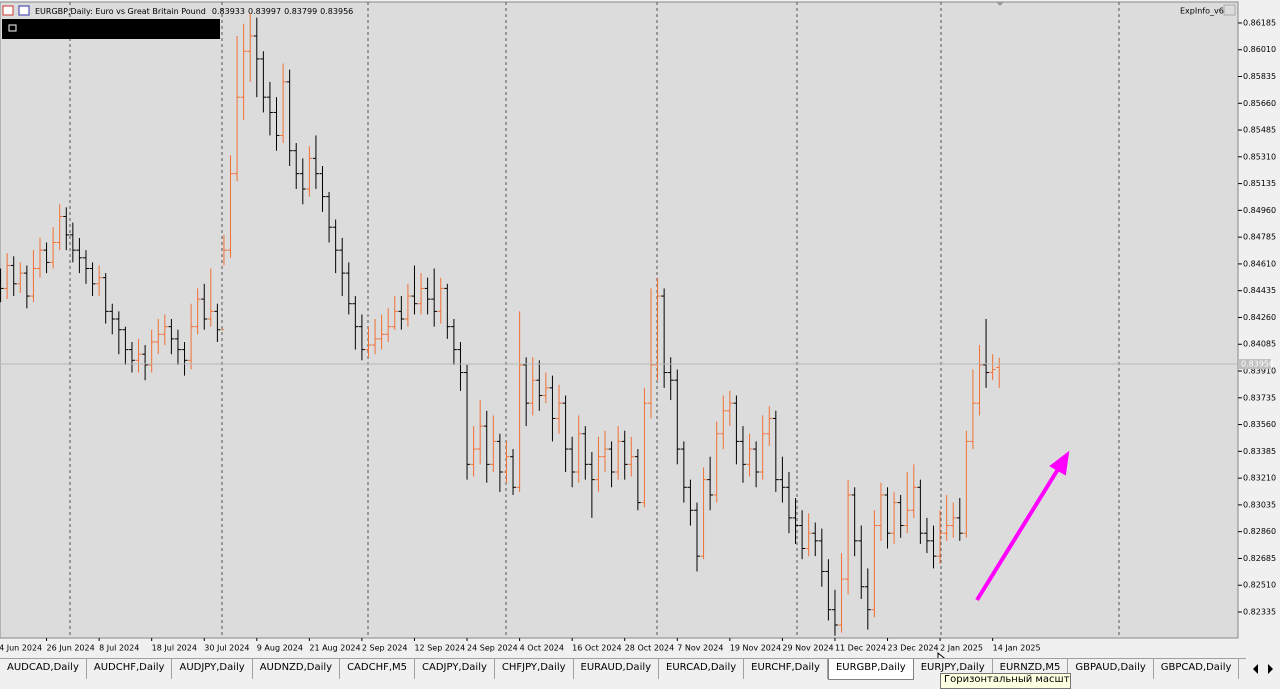 The width and height of the screenshot is (1280, 689). Describe the element at coordinates (1259, 344) in the screenshot. I see `y-tick-label: 0.84085` at that location.